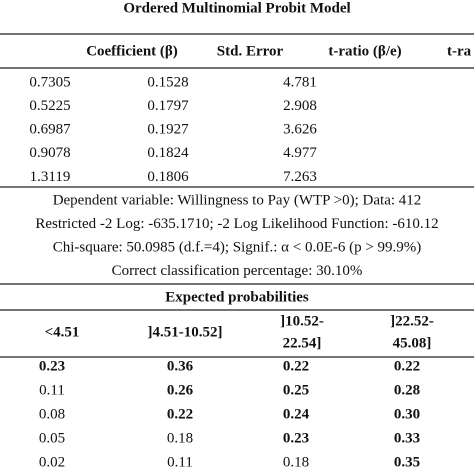 This screenshot has width=474, height=474. Describe the element at coordinates (364, 51) in the screenshot. I see `column-header: t-ratio (β/e)` at that location.